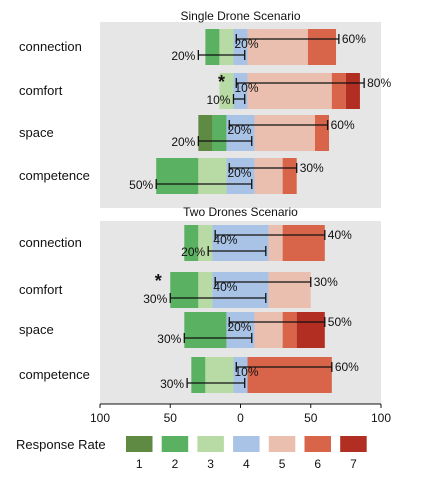  What do you see at coordinates (240, 418) in the screenshot?
I see `x-tick-label: 0` at bounding box center [240, 418].